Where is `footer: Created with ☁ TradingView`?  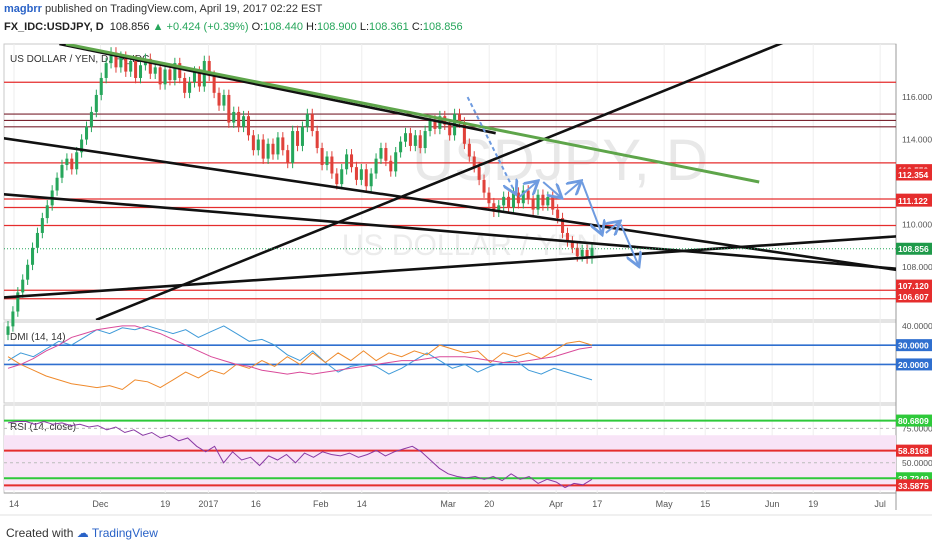 footer: Created with ☁ TradingView is located at coordinates (82, 533).